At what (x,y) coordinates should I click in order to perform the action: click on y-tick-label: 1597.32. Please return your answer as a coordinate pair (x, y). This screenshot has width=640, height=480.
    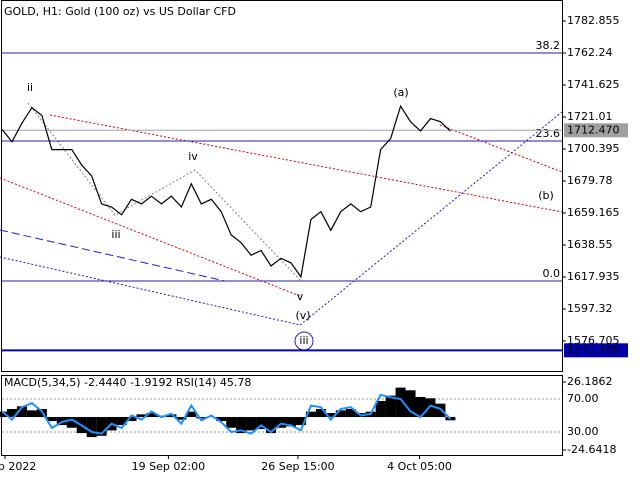
    Looking at the image, I should click on (590, 308).